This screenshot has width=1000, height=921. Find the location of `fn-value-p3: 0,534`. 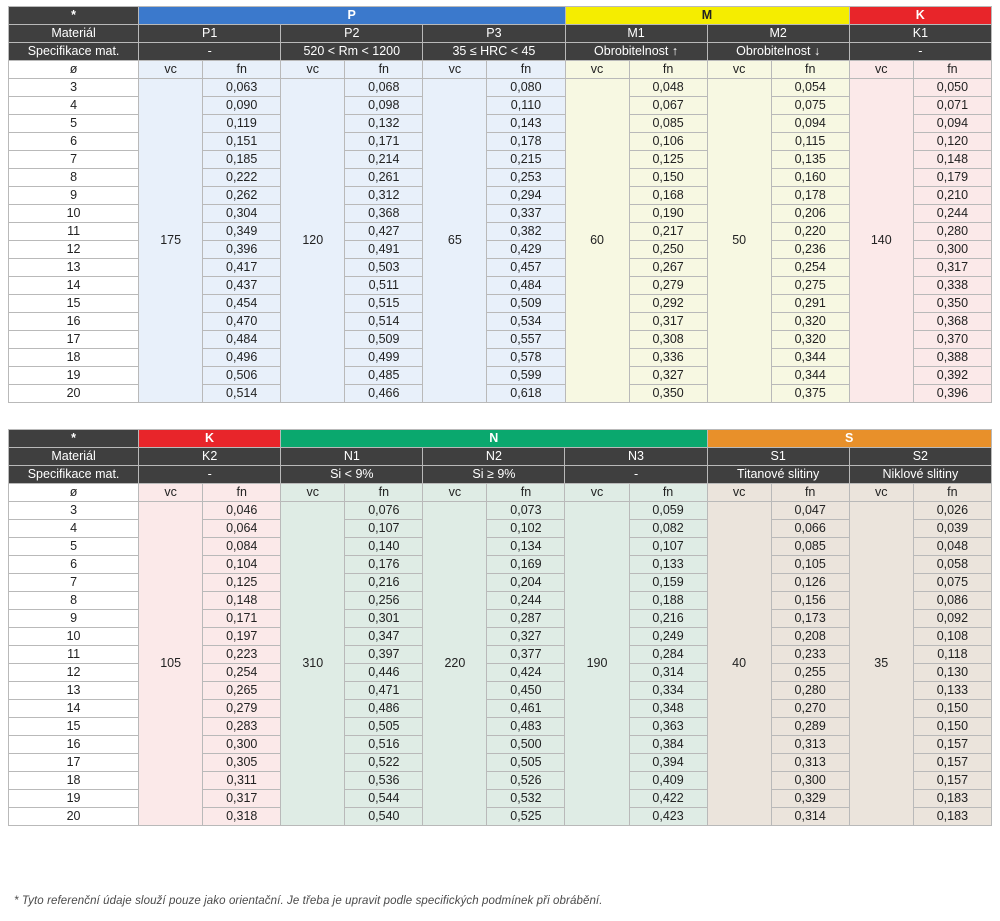

fn-value-p3: 0,534 is located at coordinates (526, 321).